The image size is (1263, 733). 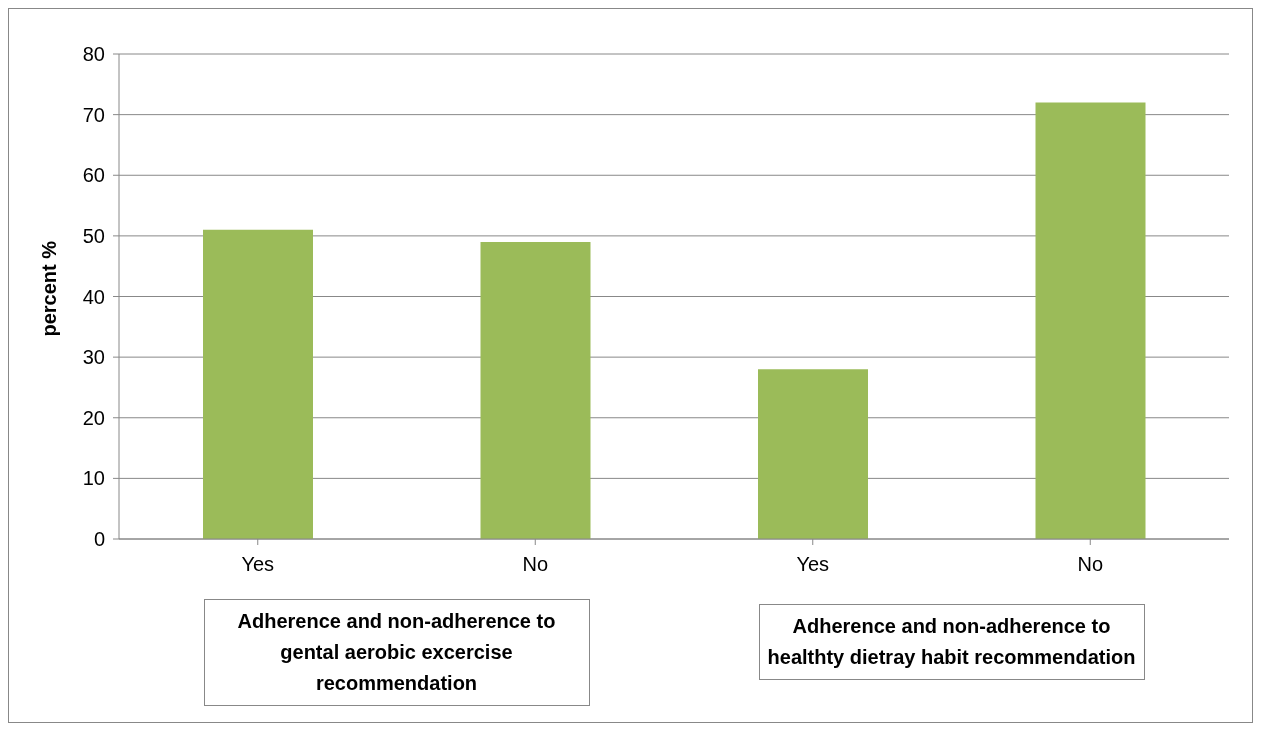 What do you see at coordinates (93, 417) in the screenshot?
I see `y-tick-label: 20` at bounding box center [93, 417].